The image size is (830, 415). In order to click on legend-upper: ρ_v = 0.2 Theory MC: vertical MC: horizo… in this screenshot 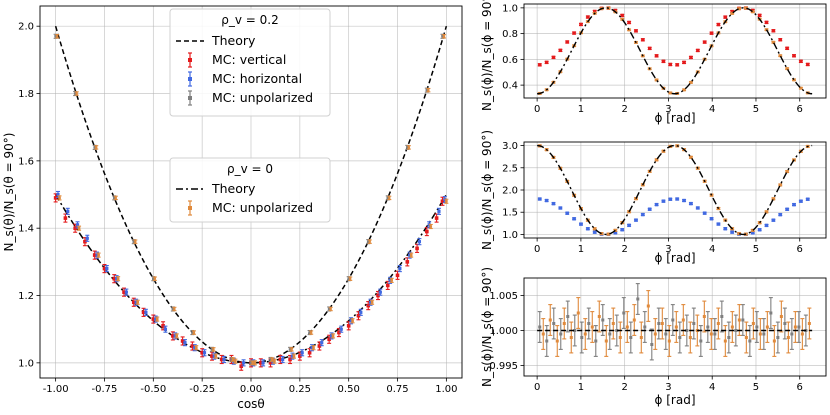, I will do `click(250, 62)`.